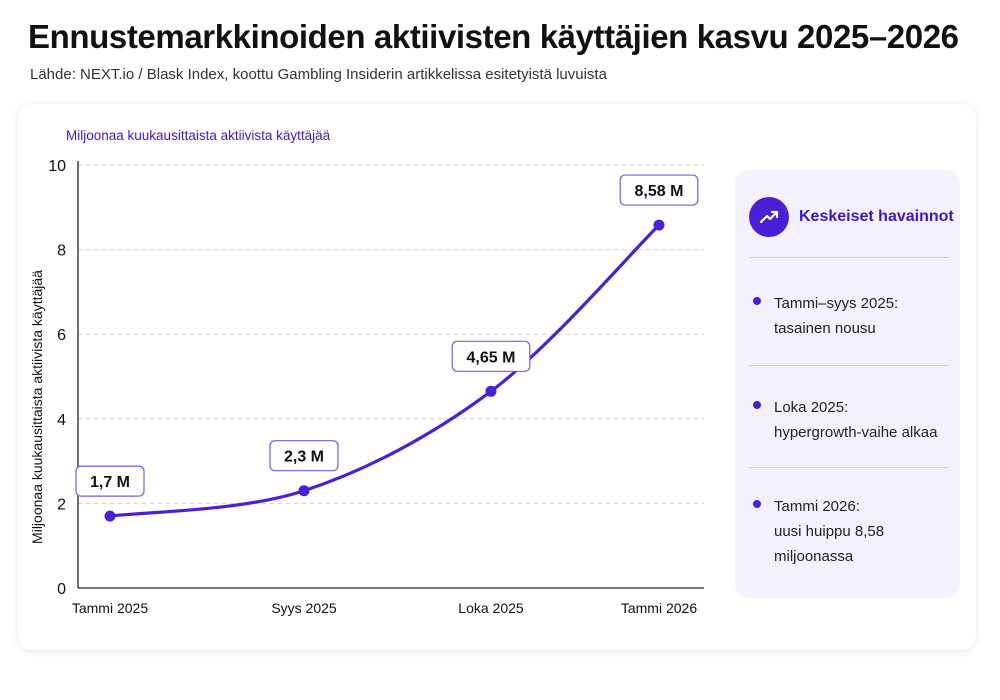 This screenshot has width=1000, height=700. I want to click on insights-header: Keskeiset havainnot, so click(851, 217).